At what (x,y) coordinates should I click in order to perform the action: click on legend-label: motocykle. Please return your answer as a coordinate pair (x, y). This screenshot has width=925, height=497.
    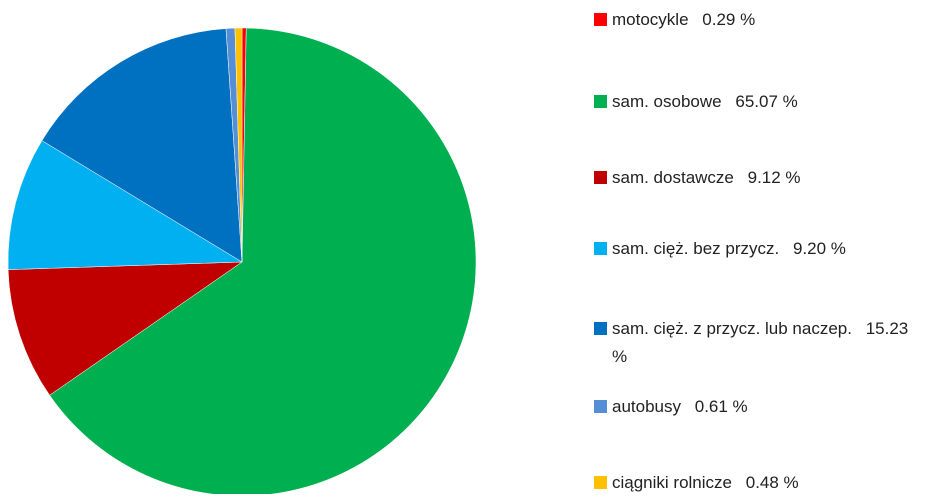
    Looking at the image, I should click on (650, 19).